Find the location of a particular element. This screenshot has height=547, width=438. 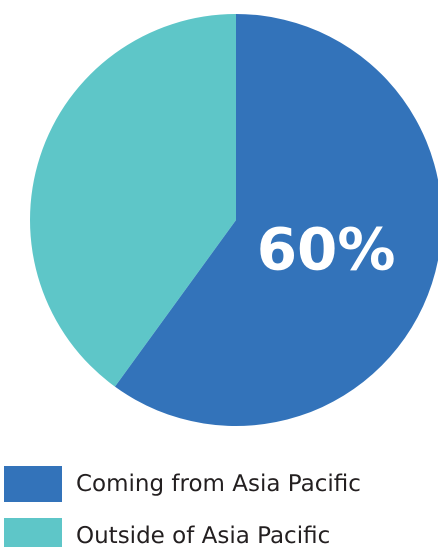

data-label: 60% is located at coordinates (326, 249).